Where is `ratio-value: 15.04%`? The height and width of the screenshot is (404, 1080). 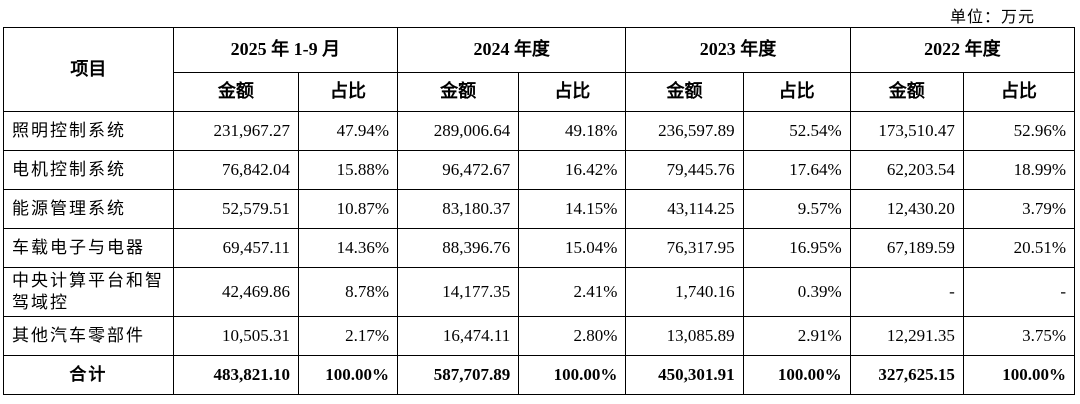 ratio-value: 15.04% is located at coordinates (572, 248).